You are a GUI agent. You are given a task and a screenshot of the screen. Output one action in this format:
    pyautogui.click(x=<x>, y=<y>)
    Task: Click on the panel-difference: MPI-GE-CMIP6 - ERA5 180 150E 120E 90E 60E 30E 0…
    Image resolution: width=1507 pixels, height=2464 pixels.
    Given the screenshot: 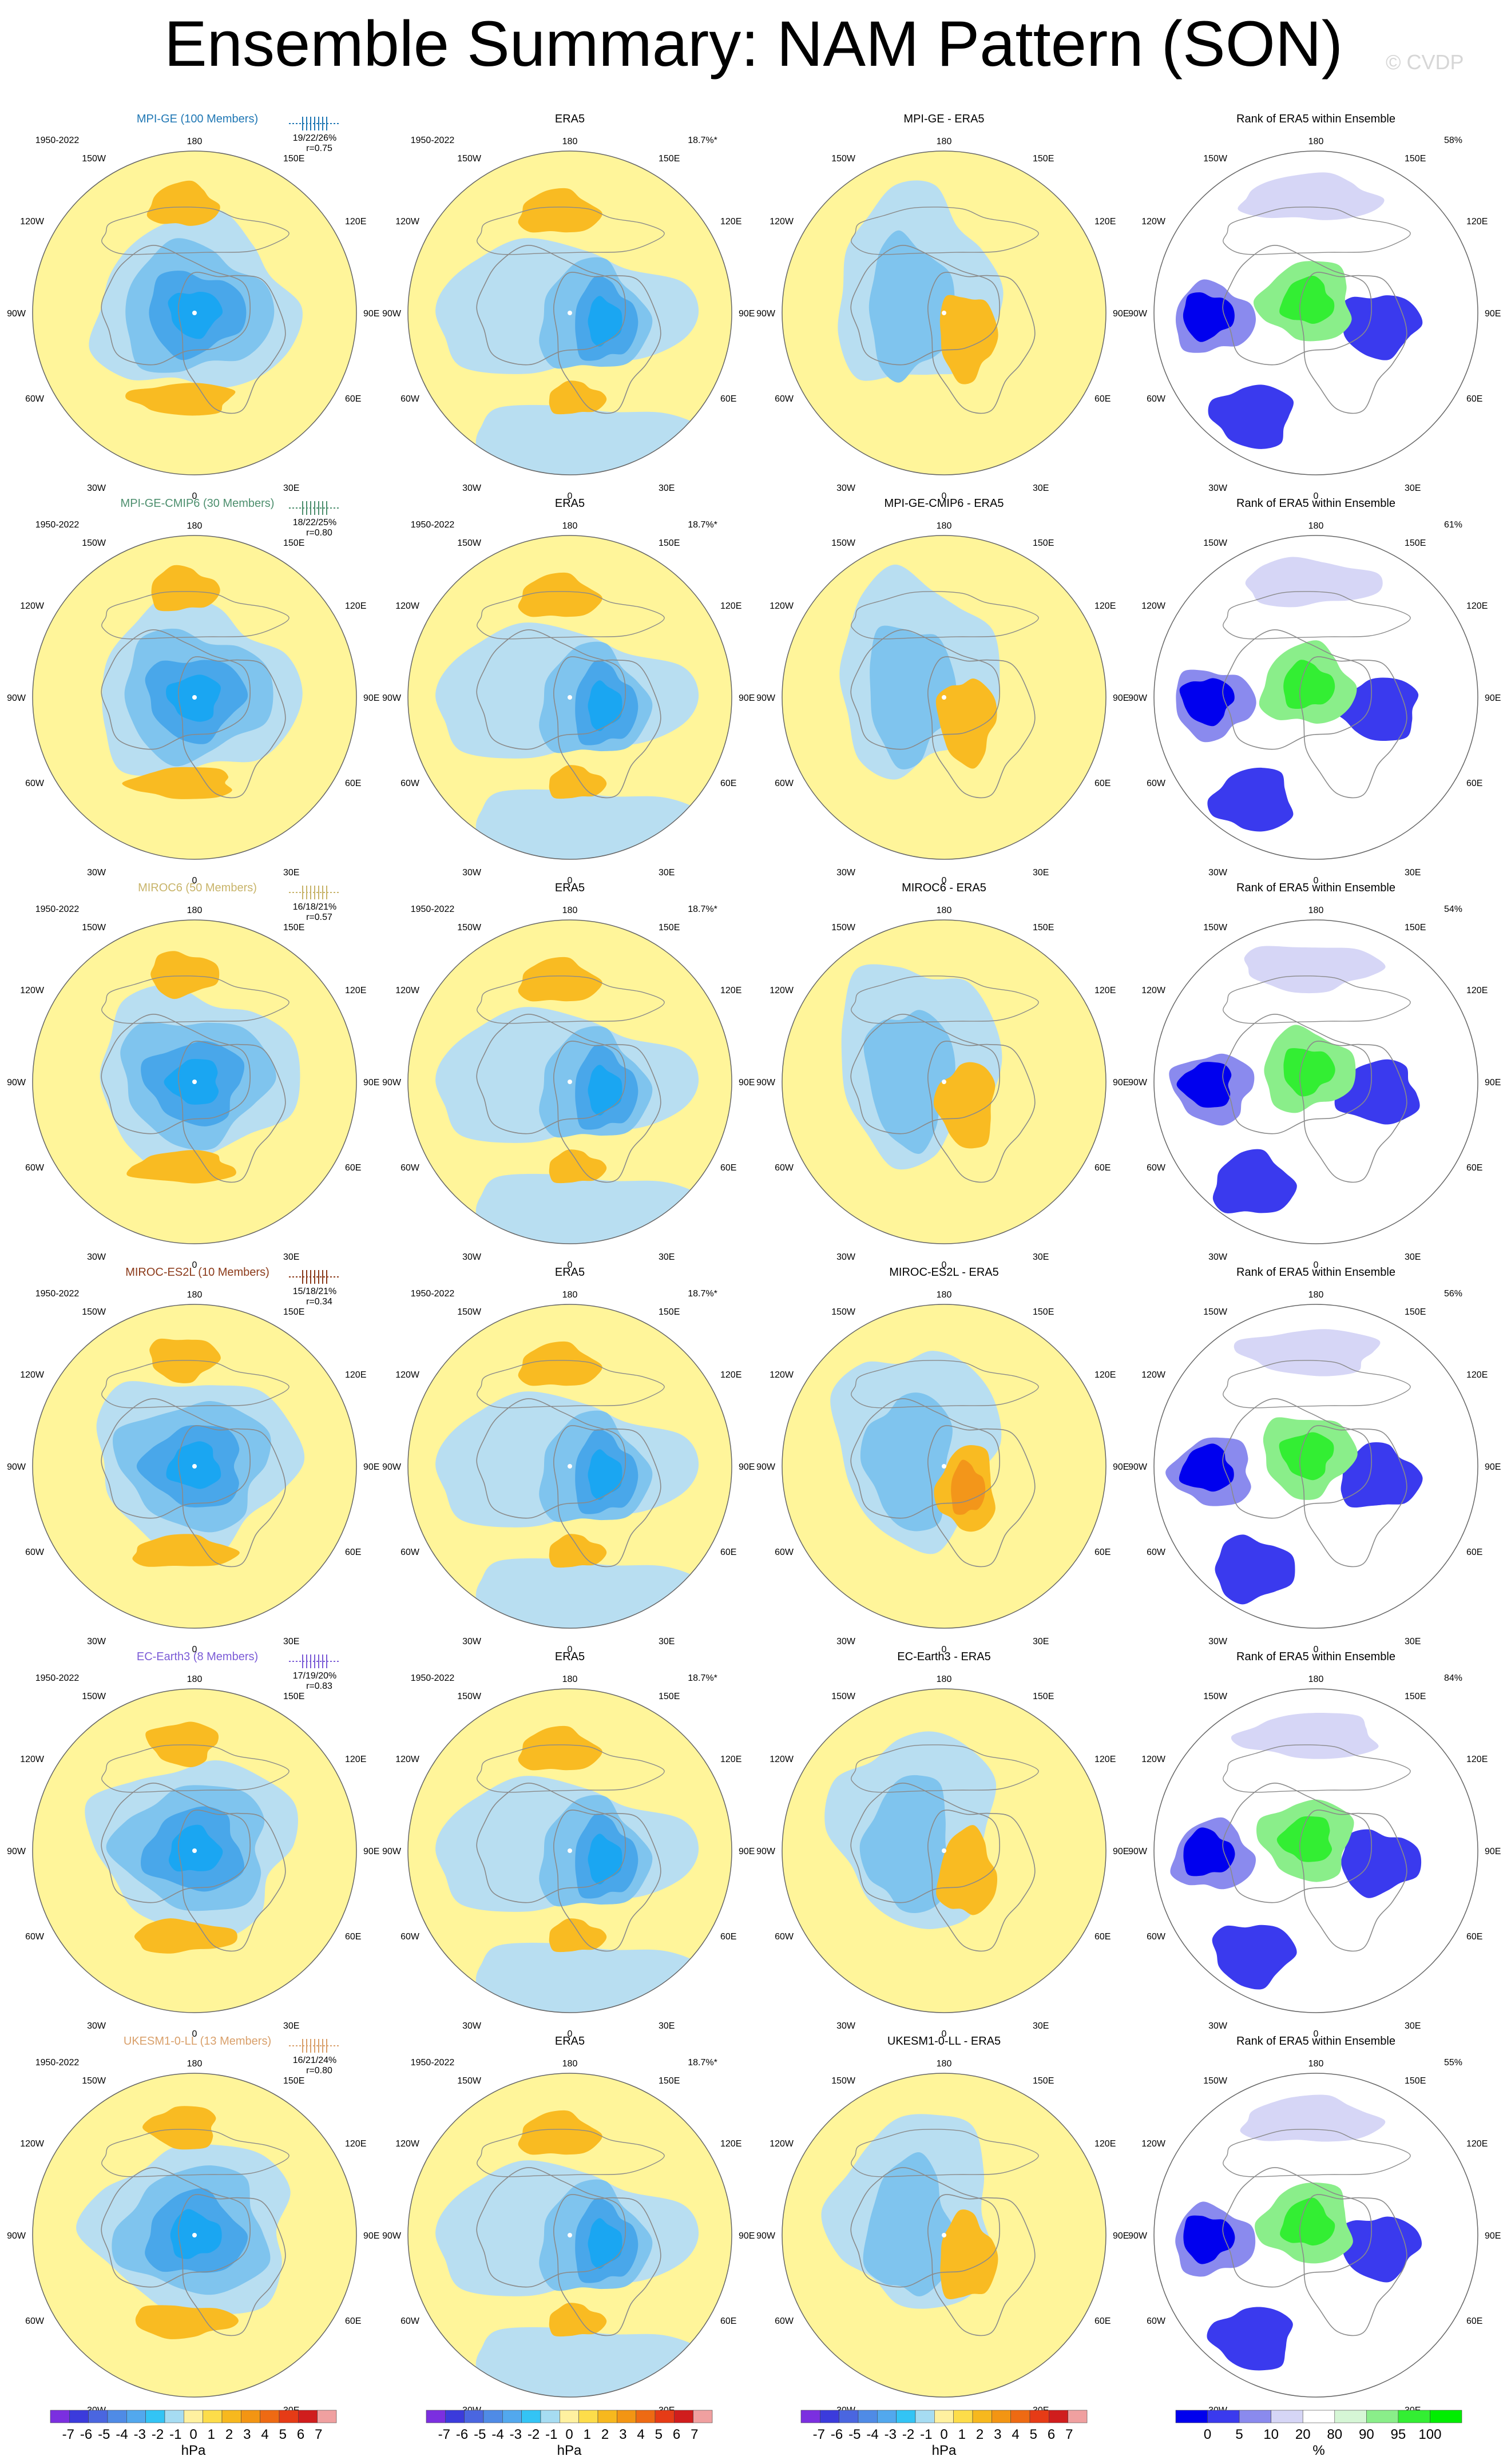 What is the action you would take?
    pyautogui.click(x=942, y=691)
    